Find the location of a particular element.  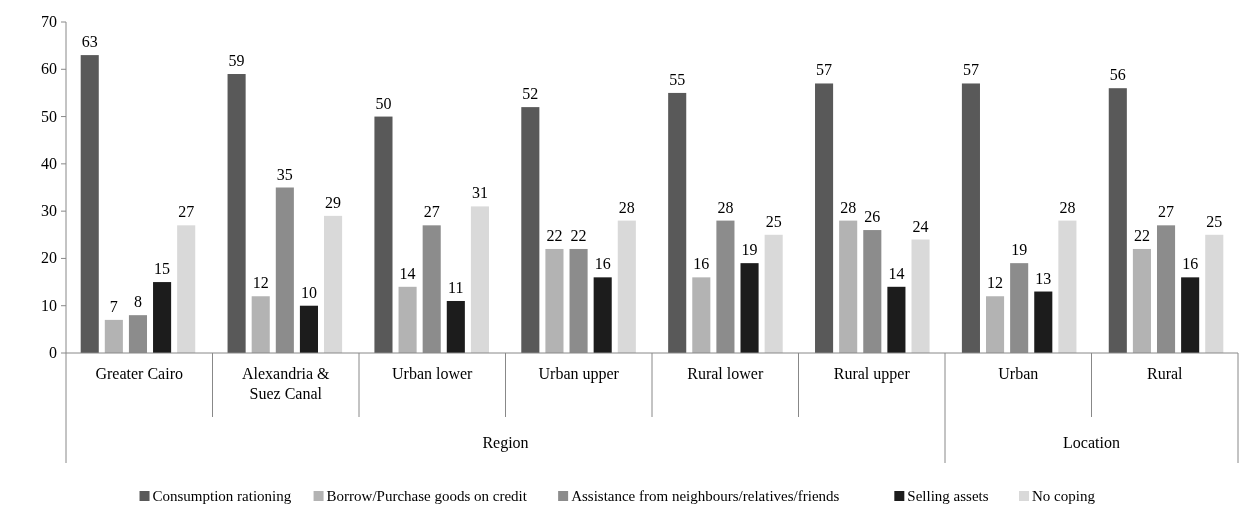

y-tick-label: 40 is located at coordinates (49, 163).